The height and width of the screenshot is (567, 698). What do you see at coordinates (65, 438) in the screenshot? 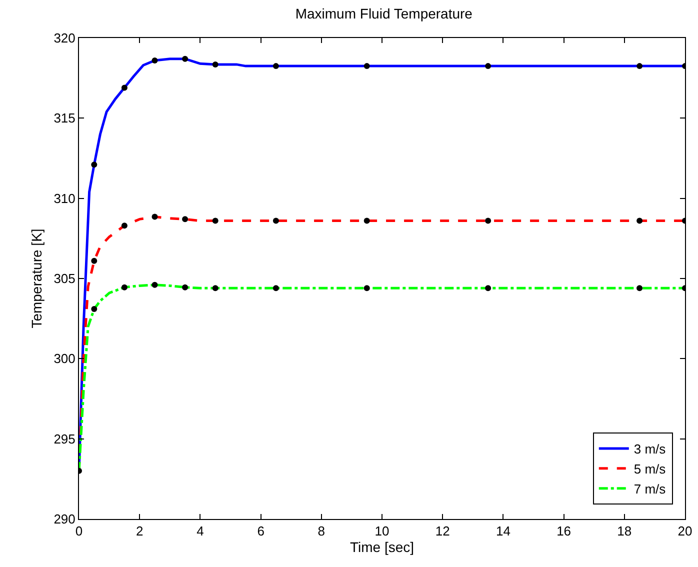
I see `y-tick-label: 295` at bounding box center [65, 438].